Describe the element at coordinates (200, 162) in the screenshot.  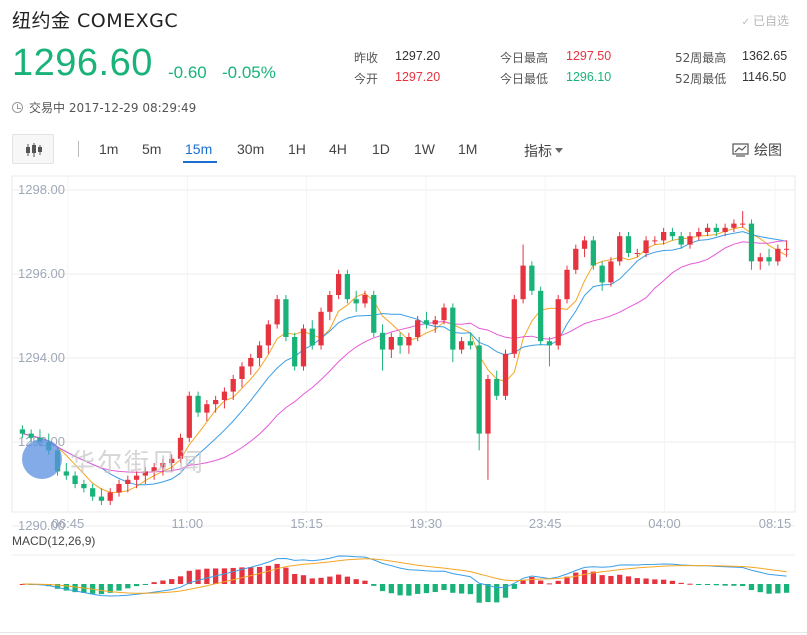
I see `active-tab-underline` at that location.